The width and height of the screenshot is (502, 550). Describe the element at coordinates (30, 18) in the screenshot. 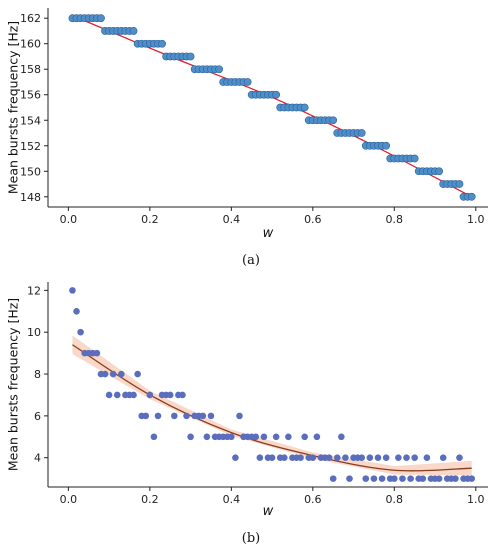

I see `y-tick-label: 162` at that location.